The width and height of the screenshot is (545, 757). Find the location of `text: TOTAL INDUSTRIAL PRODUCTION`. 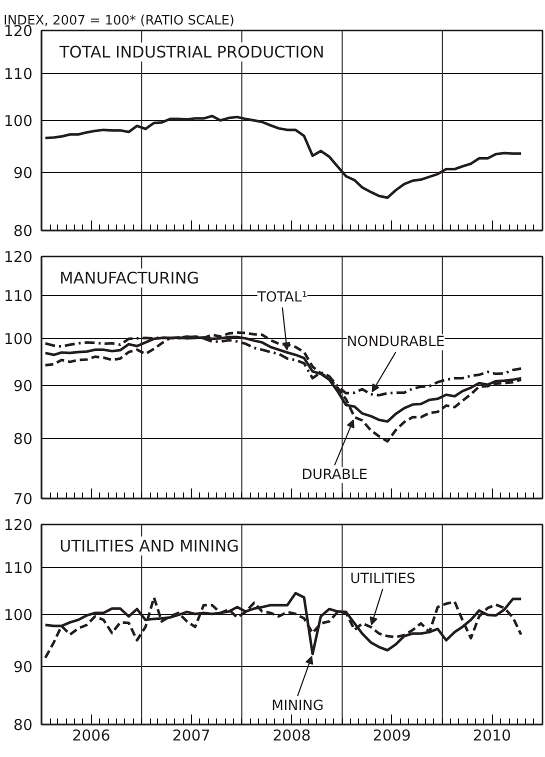

text: TOTAL INDUSTRIAL PRODUCTION is located at coordinates (191, 52).